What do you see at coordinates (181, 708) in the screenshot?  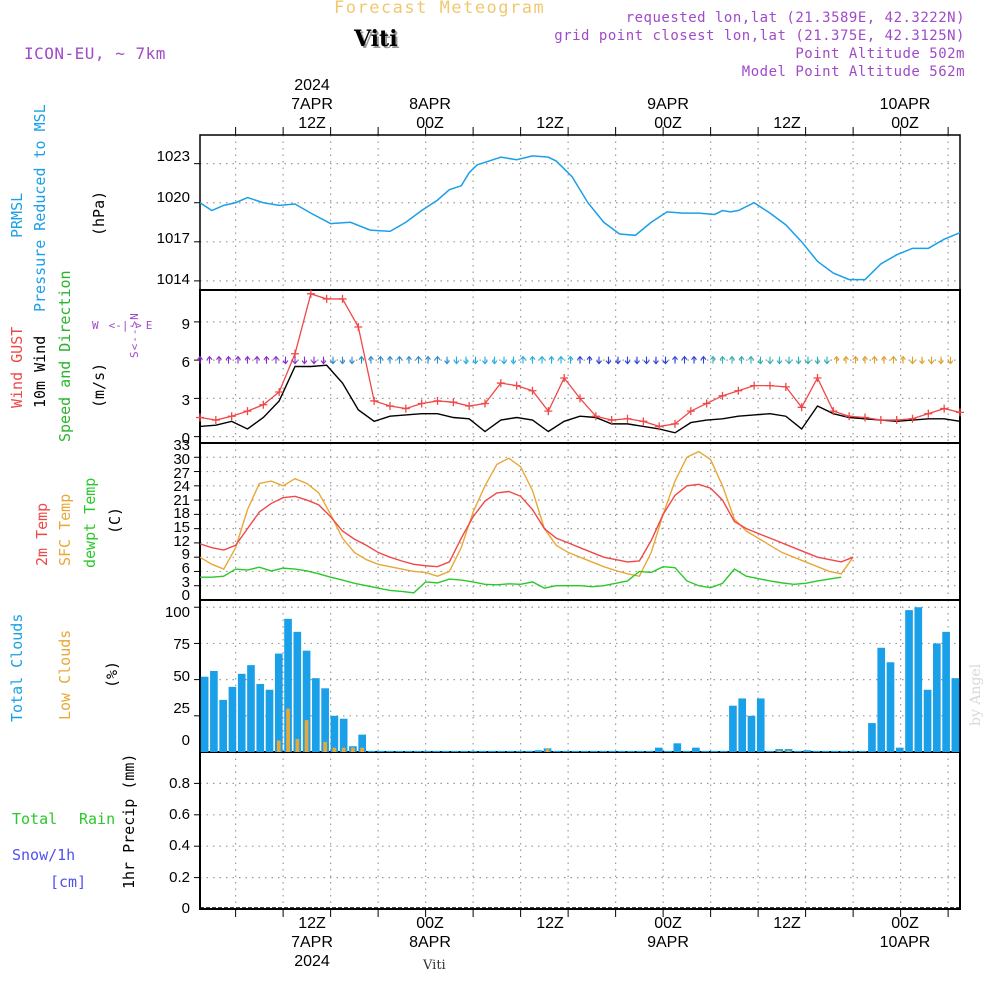 I see `y-tick-label: 25` at bounding box center [181, 708].